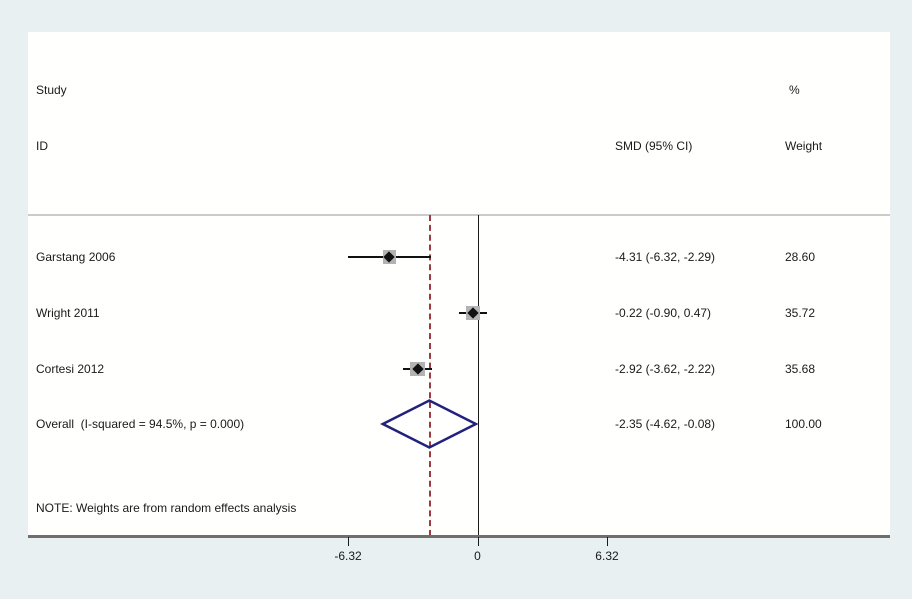 The width and height of the screenshot is (912, 599). I want to click on column-header-study: Study, so click(51, 90).